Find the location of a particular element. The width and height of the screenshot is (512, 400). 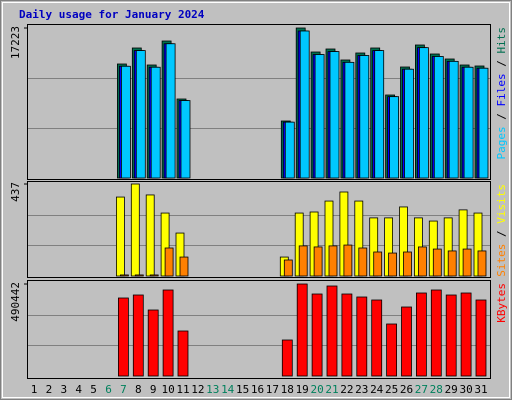

legend-entry: KBytes is located at coordinates (501, 303).